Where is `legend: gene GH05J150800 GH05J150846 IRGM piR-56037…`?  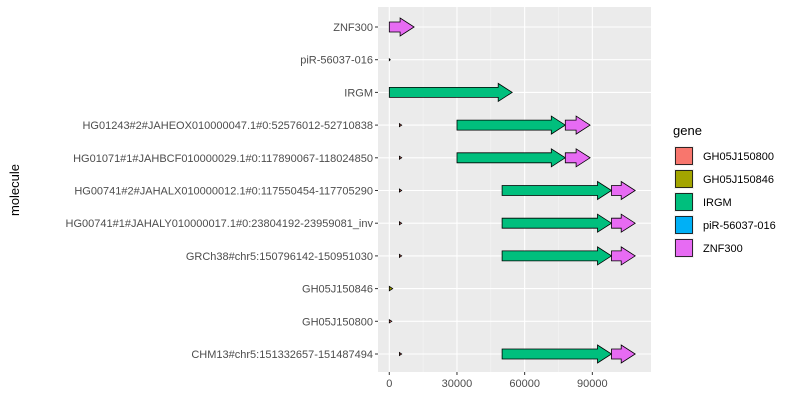 legend: gene GH05J150800 GH05J150846 IRGM piR-56037… is located at coordinates (724, 190).